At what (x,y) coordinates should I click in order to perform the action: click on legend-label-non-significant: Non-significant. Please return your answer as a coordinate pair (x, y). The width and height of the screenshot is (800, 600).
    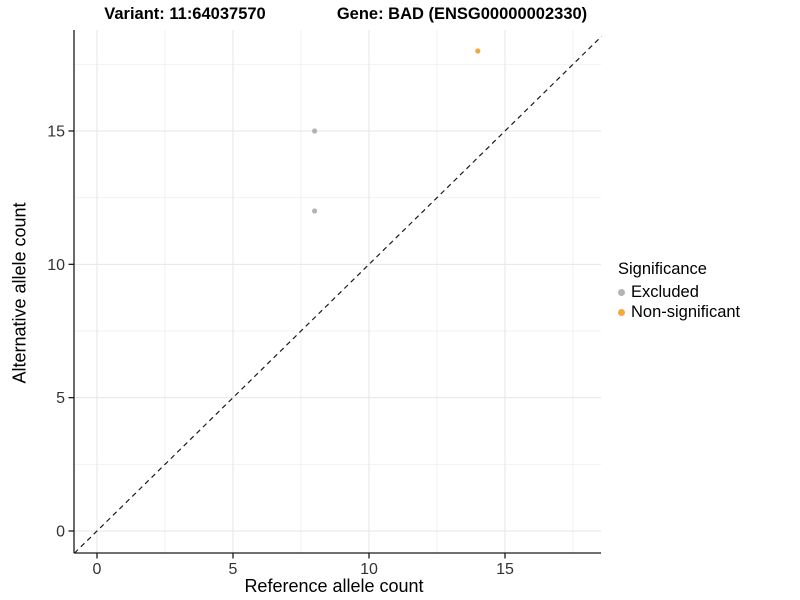
    Looking at the image, I should click on (686, 311).